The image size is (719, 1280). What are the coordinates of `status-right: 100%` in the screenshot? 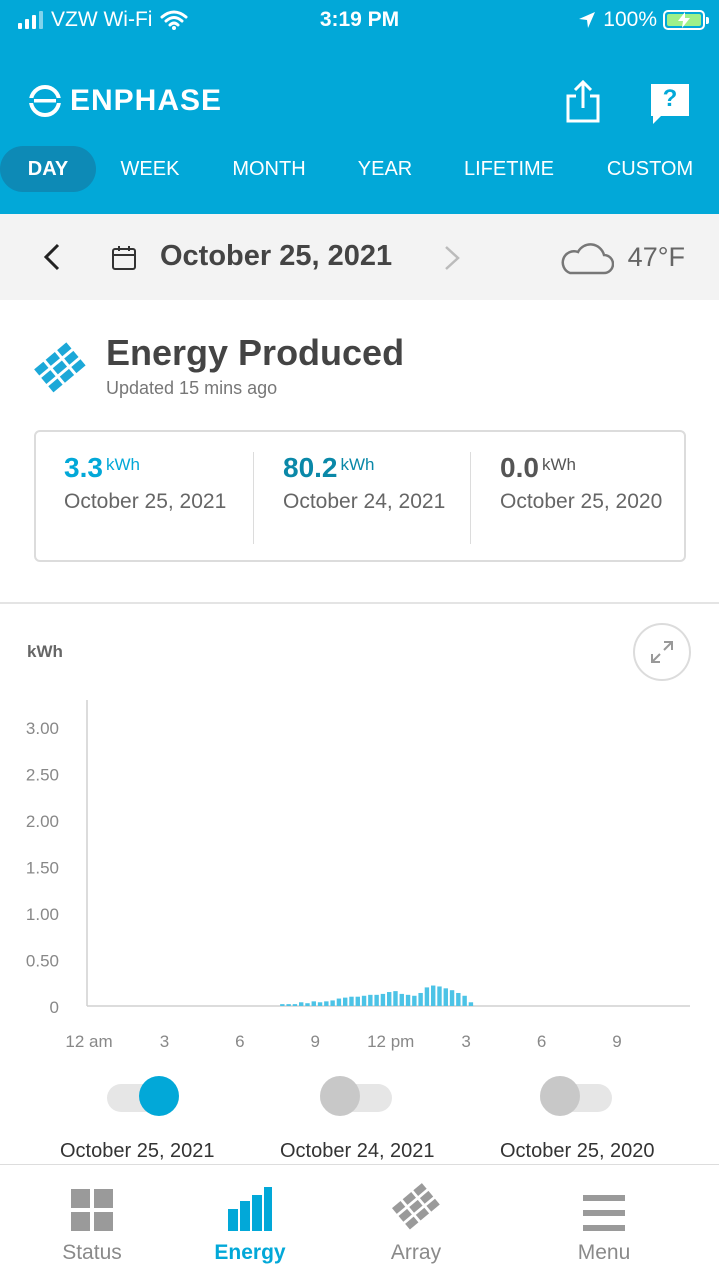 It's located at (643, 20).